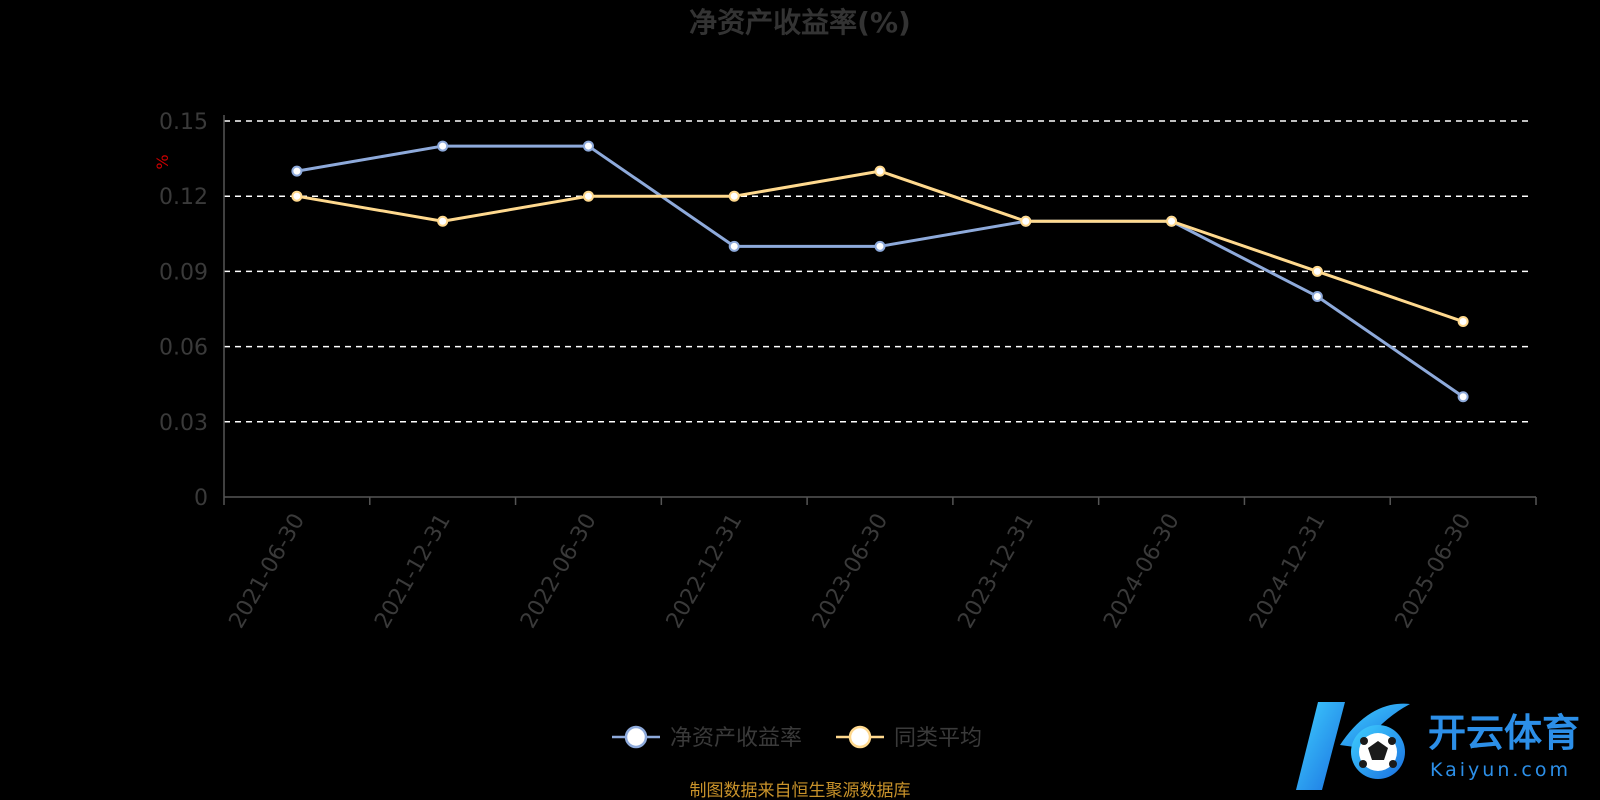  Describe the element at coordinates (636, 737) in the screenshot. I see `legend-marker-roe` at that location.